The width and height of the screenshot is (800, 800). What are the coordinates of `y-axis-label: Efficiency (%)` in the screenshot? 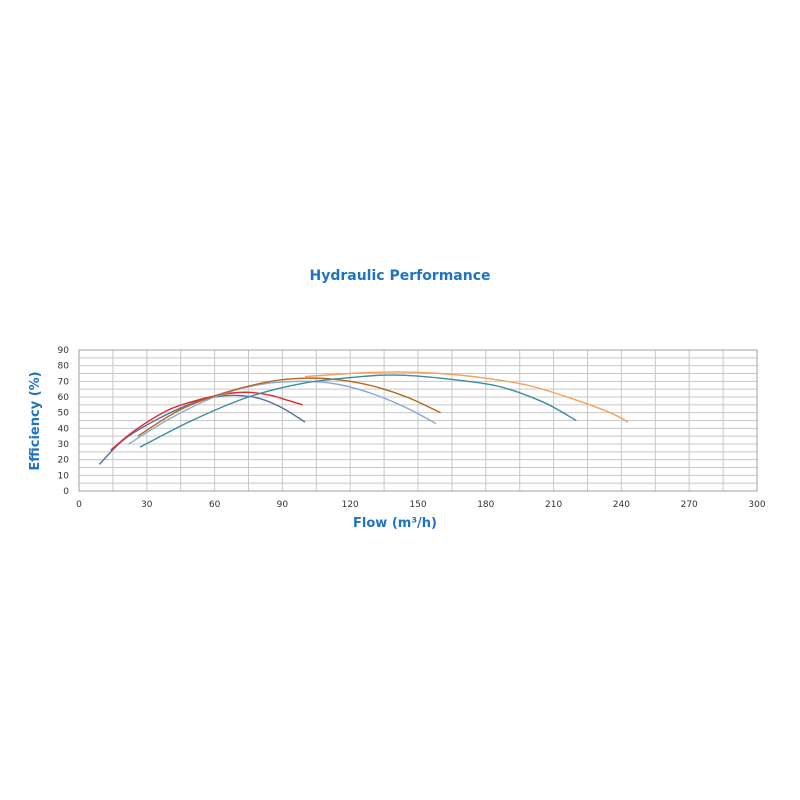 It's located at (35, 420).